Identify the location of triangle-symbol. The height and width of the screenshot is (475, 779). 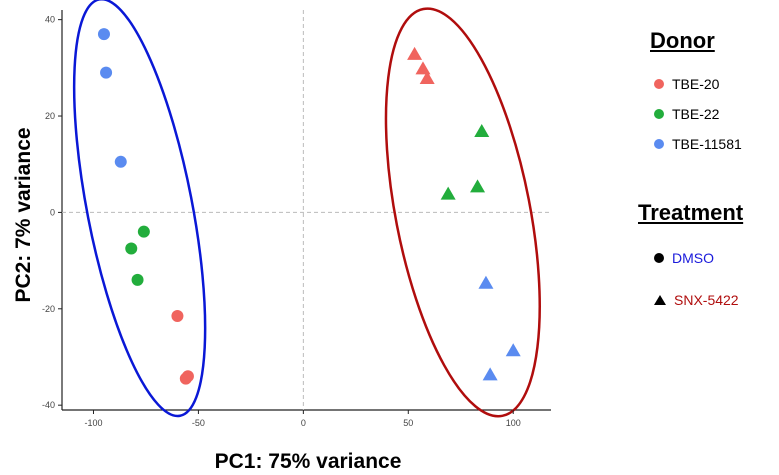
(660, 300).